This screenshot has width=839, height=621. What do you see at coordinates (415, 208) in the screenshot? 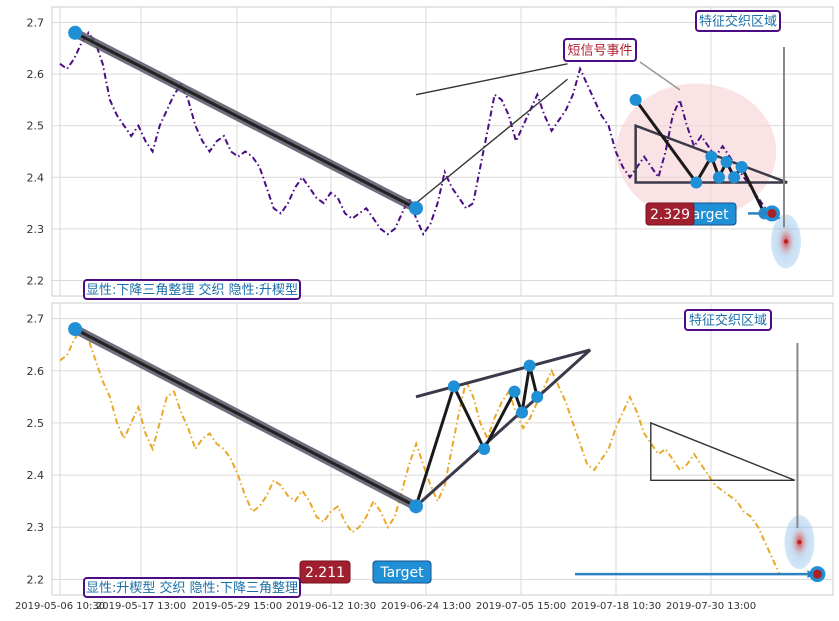
I see `panel-top-turn-point` at bounding box center [415, 208].